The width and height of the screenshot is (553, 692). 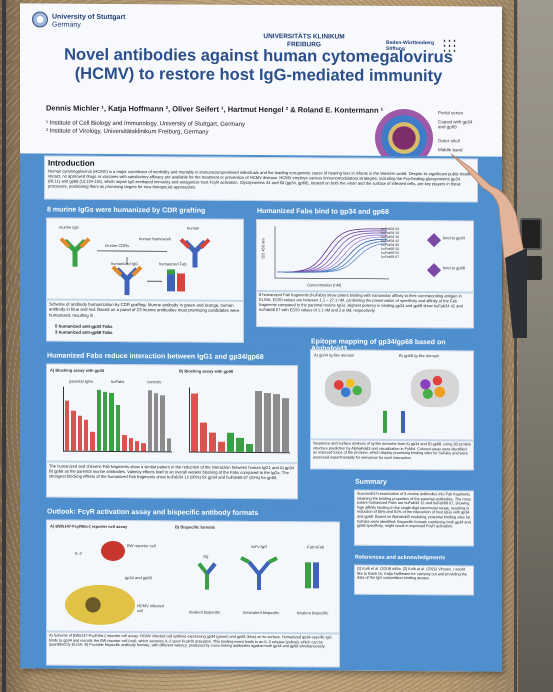 I want to click on group-controls: controls, so click(x=154, y=382).